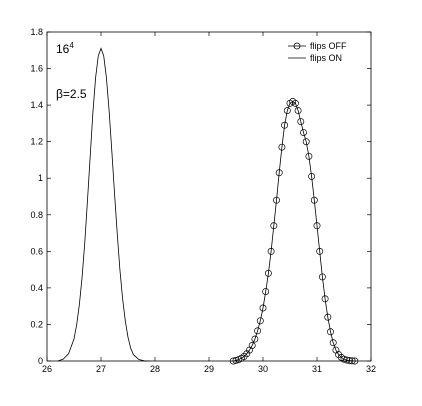 The width and height of the screenshot is (422, 406). I want to click on x-tick-label: 29, so click(209, 369).